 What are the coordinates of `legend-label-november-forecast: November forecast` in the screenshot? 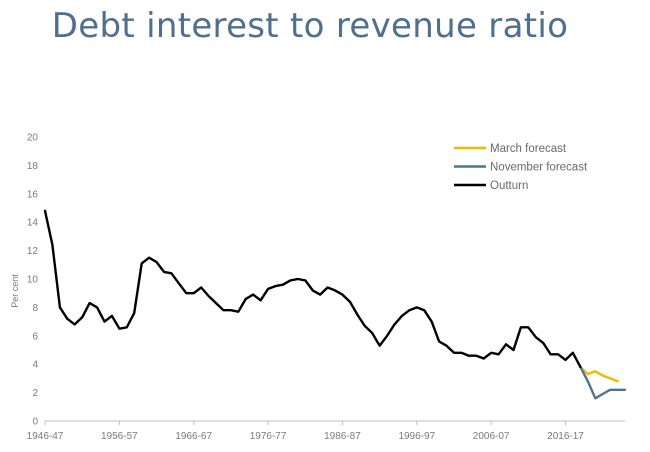 It's located at (539, 168).